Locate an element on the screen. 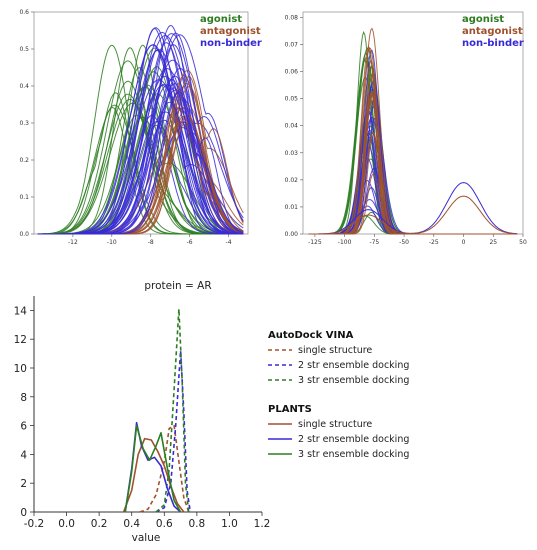 Image resolution: width=537 pixels, height=550 pixels. chart-title: protein = AR is located at coordinates (177, 286).